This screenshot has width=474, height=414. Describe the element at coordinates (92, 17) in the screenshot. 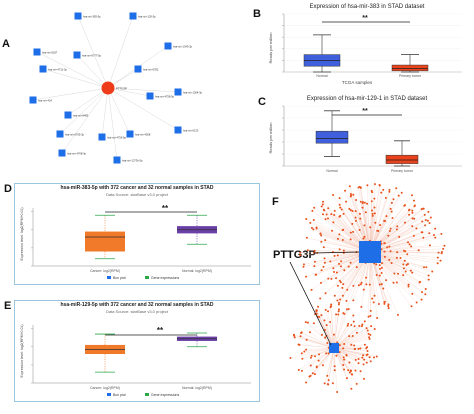

I see `network-a-node-label: hsa-mir-383-5p` at that location.